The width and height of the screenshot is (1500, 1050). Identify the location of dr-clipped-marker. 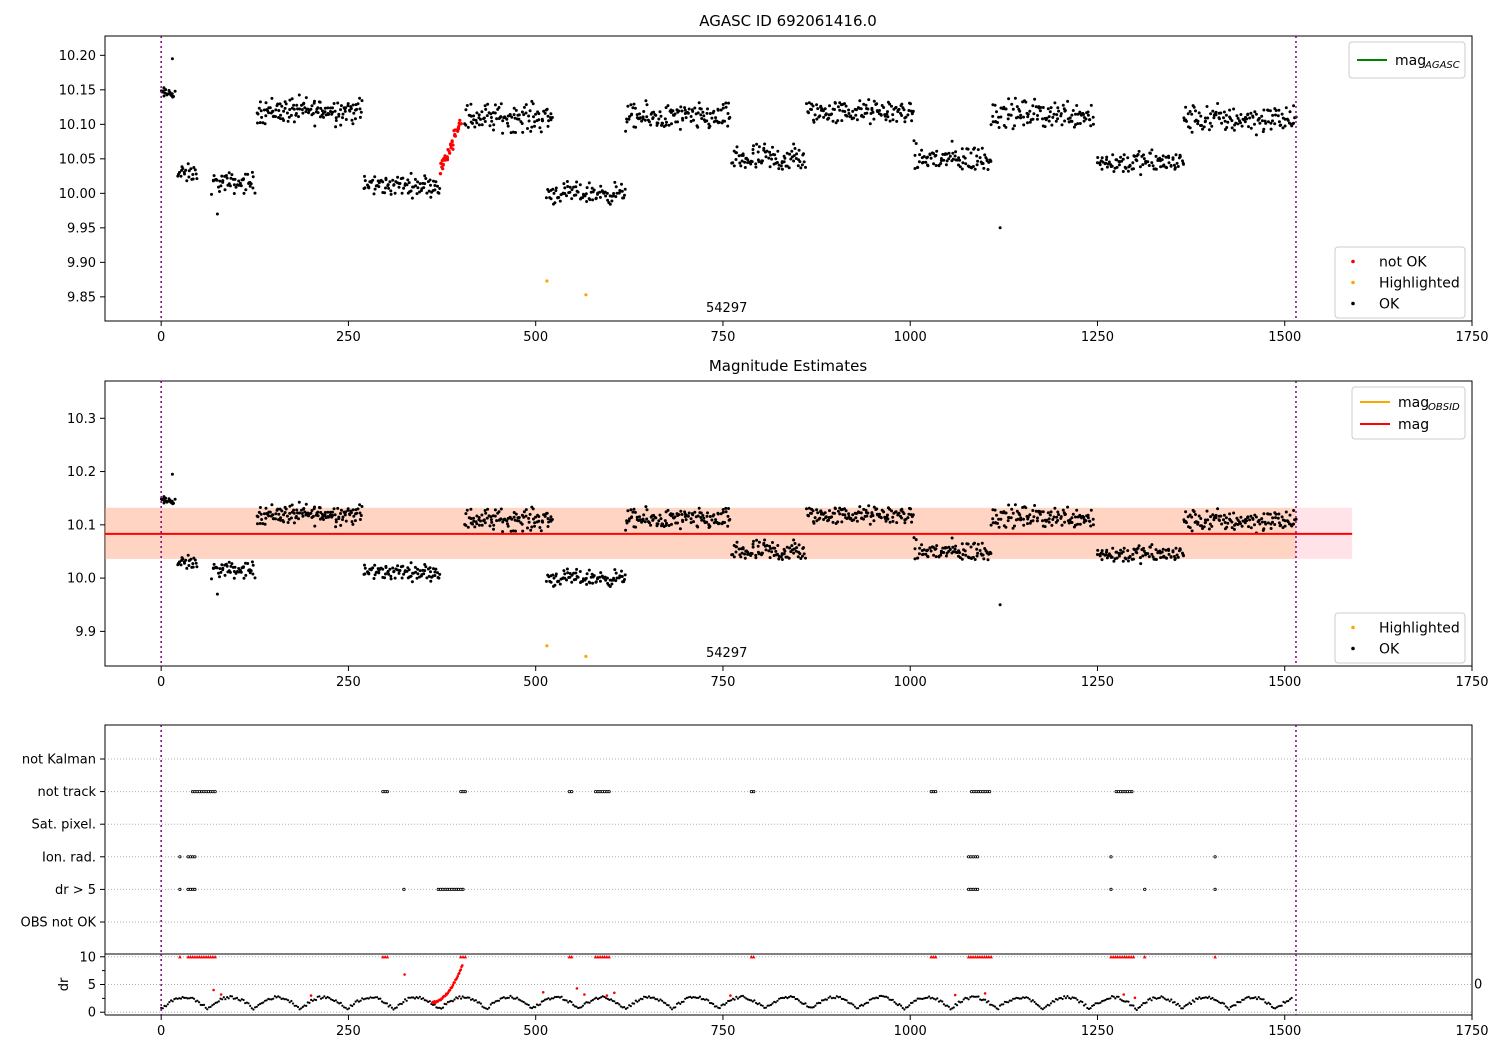
(180, 956).